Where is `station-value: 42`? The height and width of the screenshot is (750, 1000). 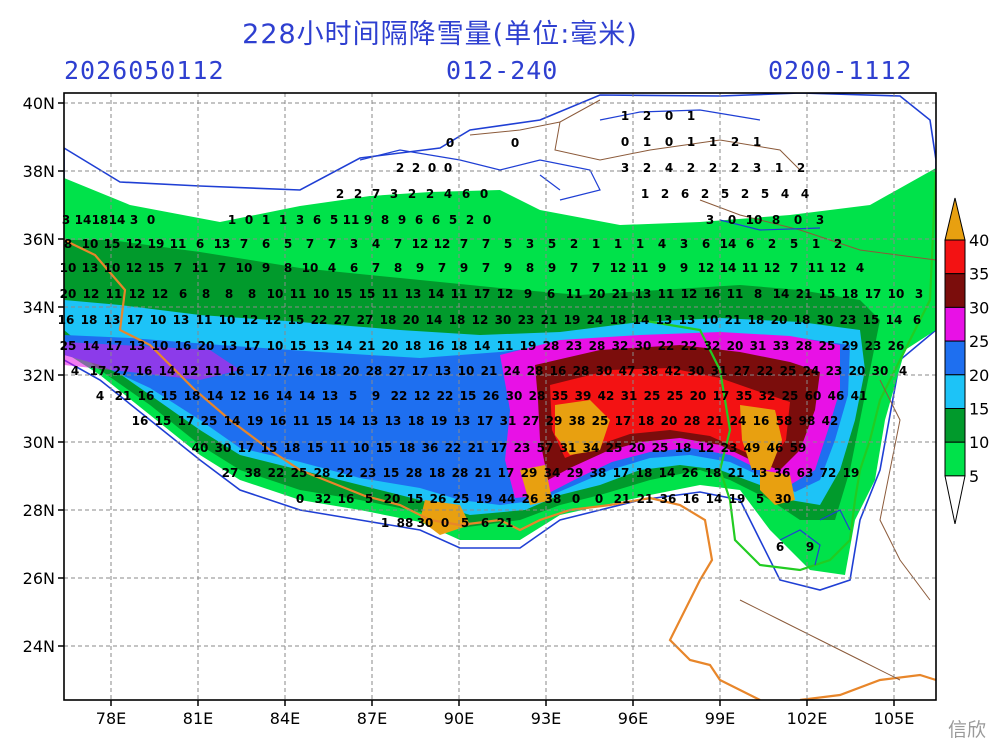 station-value: 42 is located at coordinates (606, 396).